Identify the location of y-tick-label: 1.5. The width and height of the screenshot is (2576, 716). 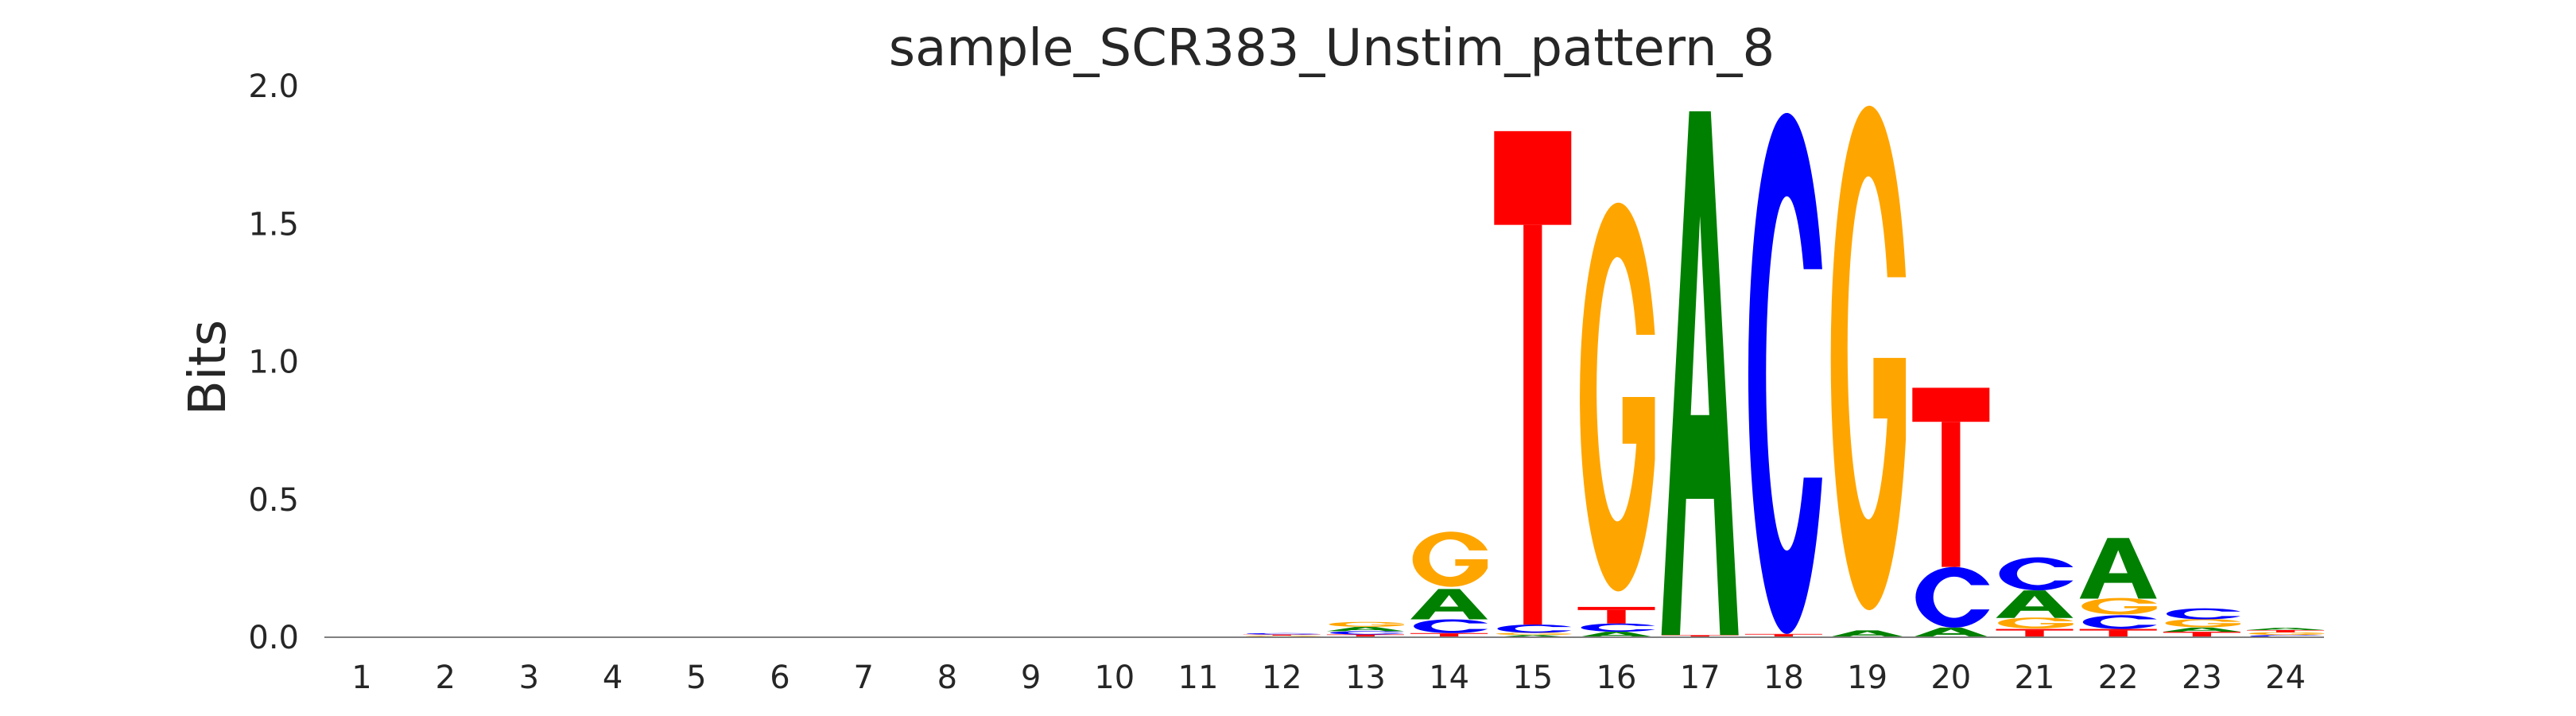
(273, 224).